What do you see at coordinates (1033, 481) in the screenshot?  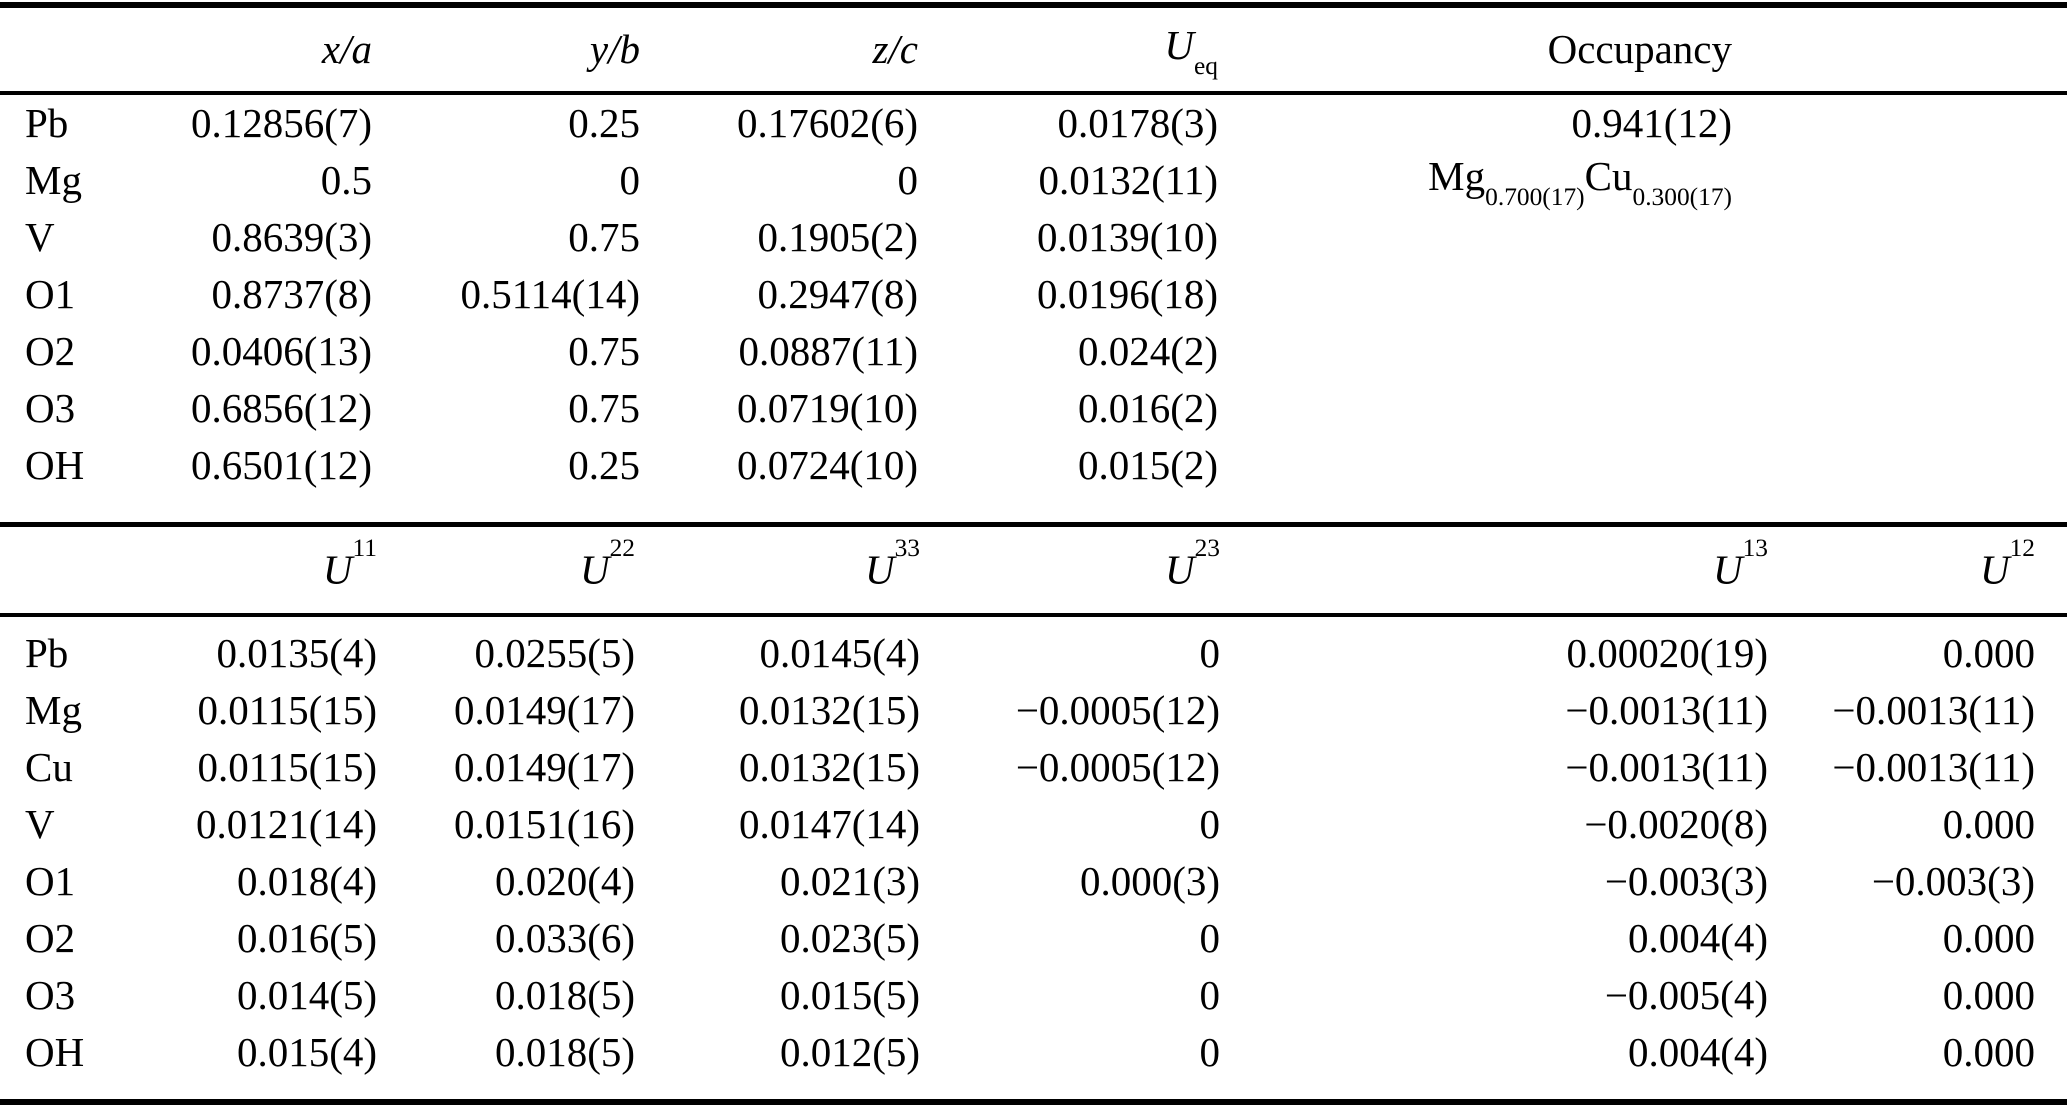 I see `table-row-oh: OH 0.6501(12) 0.25 0.0724(10) 0.015(2)` at bounding box center [1033, 481].